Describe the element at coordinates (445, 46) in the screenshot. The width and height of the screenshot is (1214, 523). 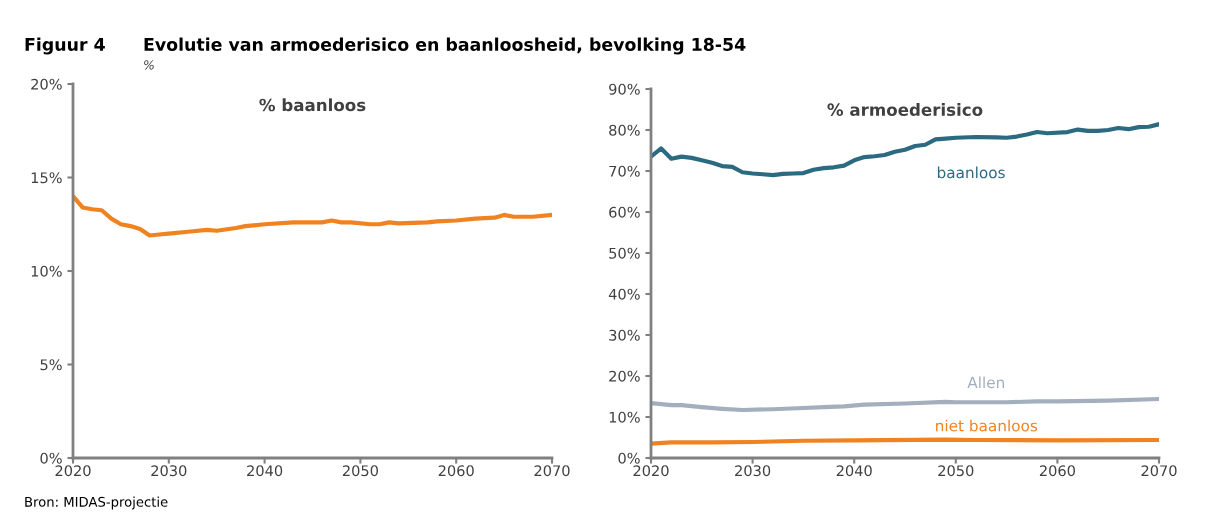
I see `text: Evolutie van armoederisico en baanloosheid, bevolking 18-54` at that location.